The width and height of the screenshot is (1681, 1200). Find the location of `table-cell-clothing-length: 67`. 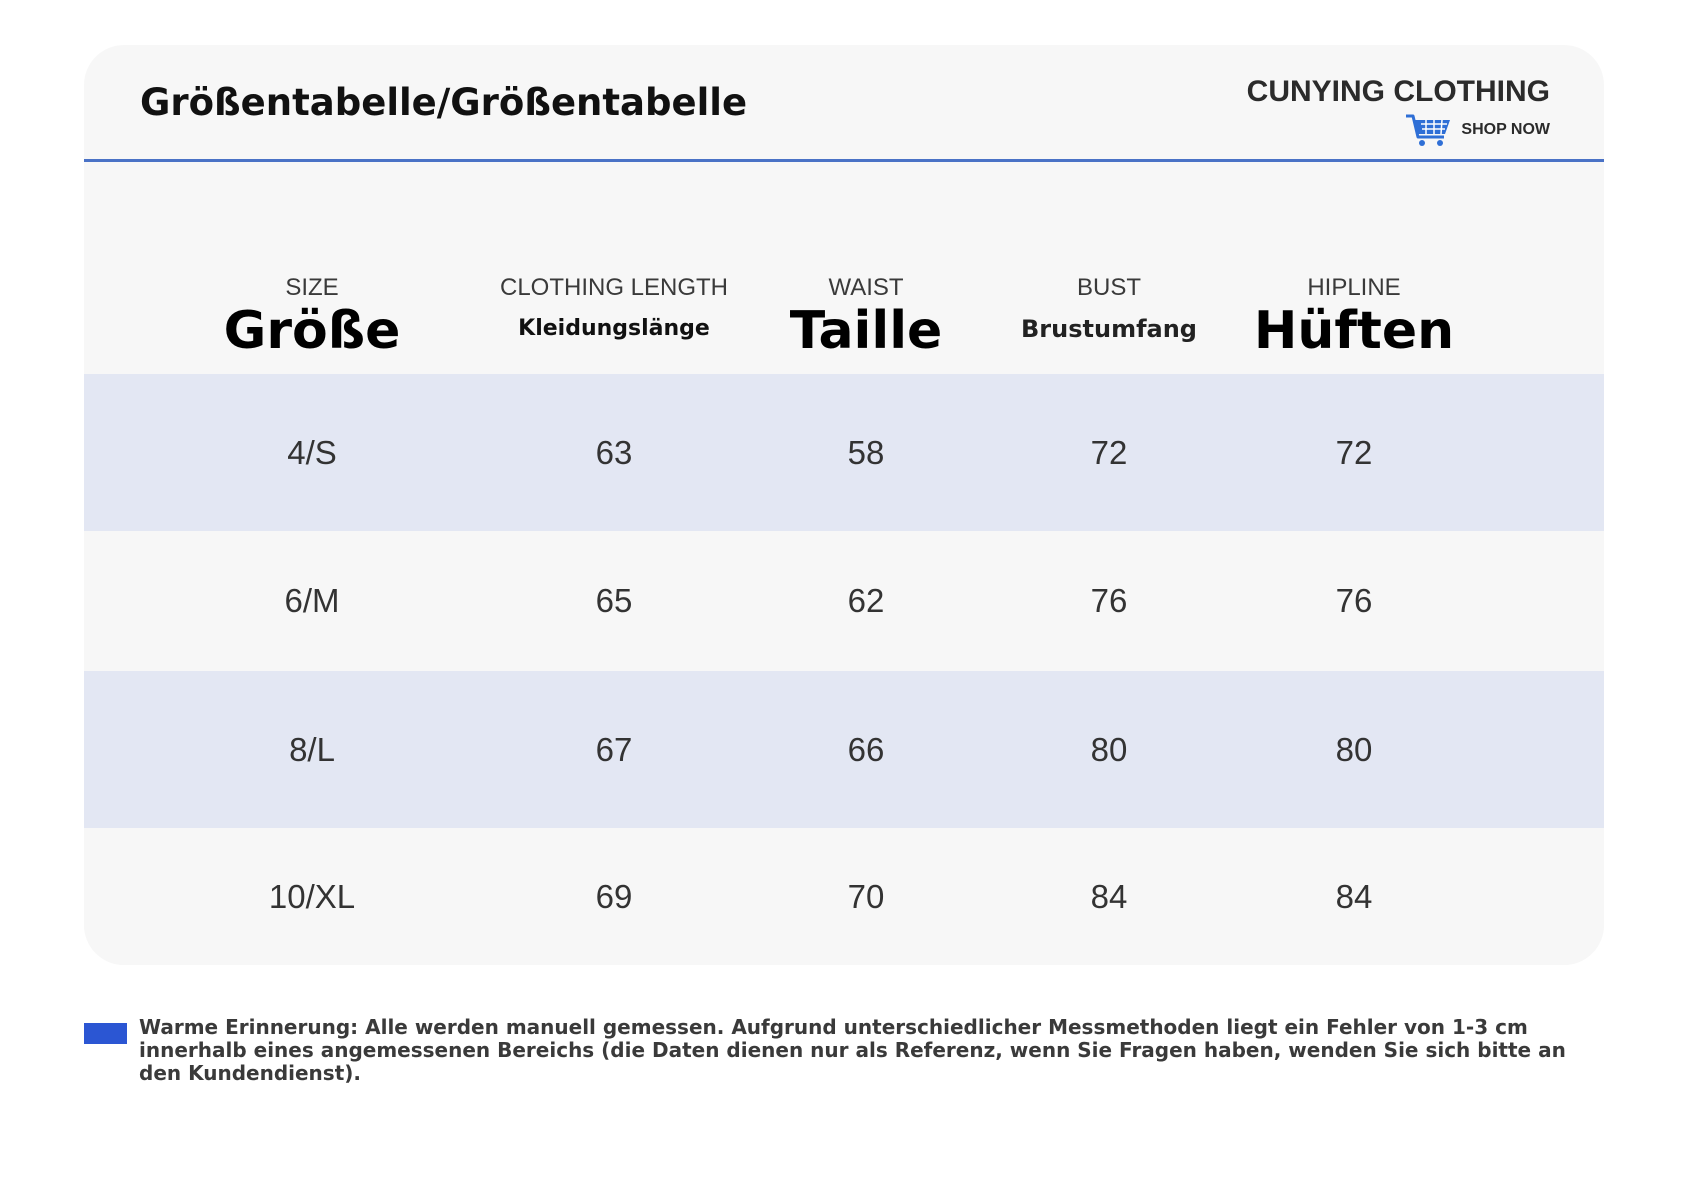

table-cell-clothing-length: 67 is located at coordinates (614, 749).